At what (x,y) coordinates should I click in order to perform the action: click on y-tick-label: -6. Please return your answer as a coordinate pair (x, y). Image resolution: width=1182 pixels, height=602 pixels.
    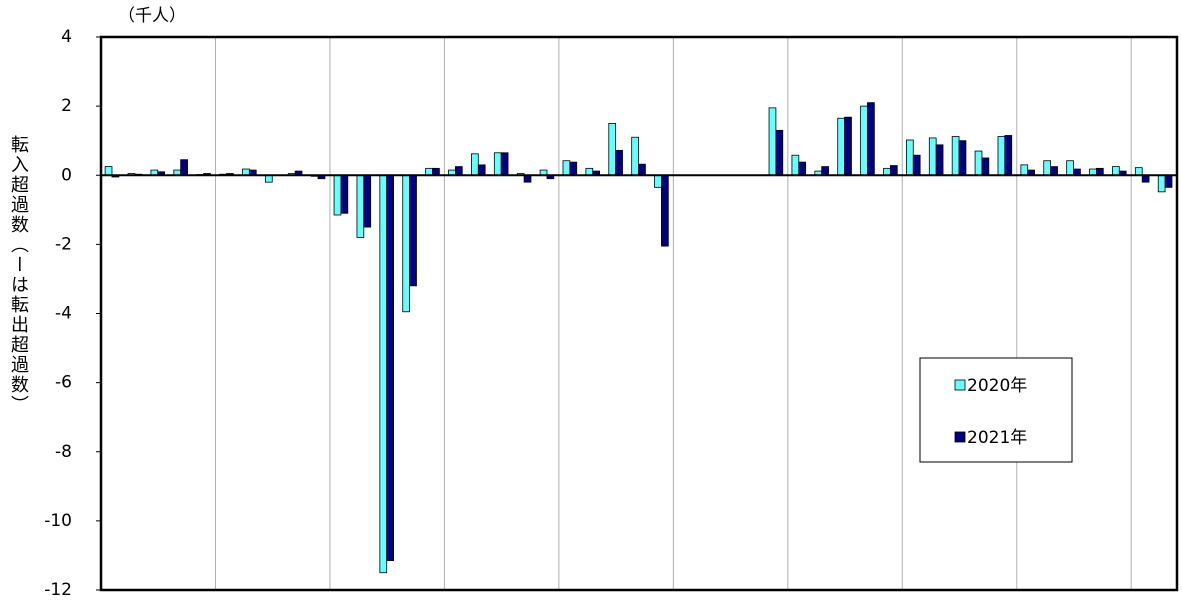
    Looking at the image, I should click on (63, 383).